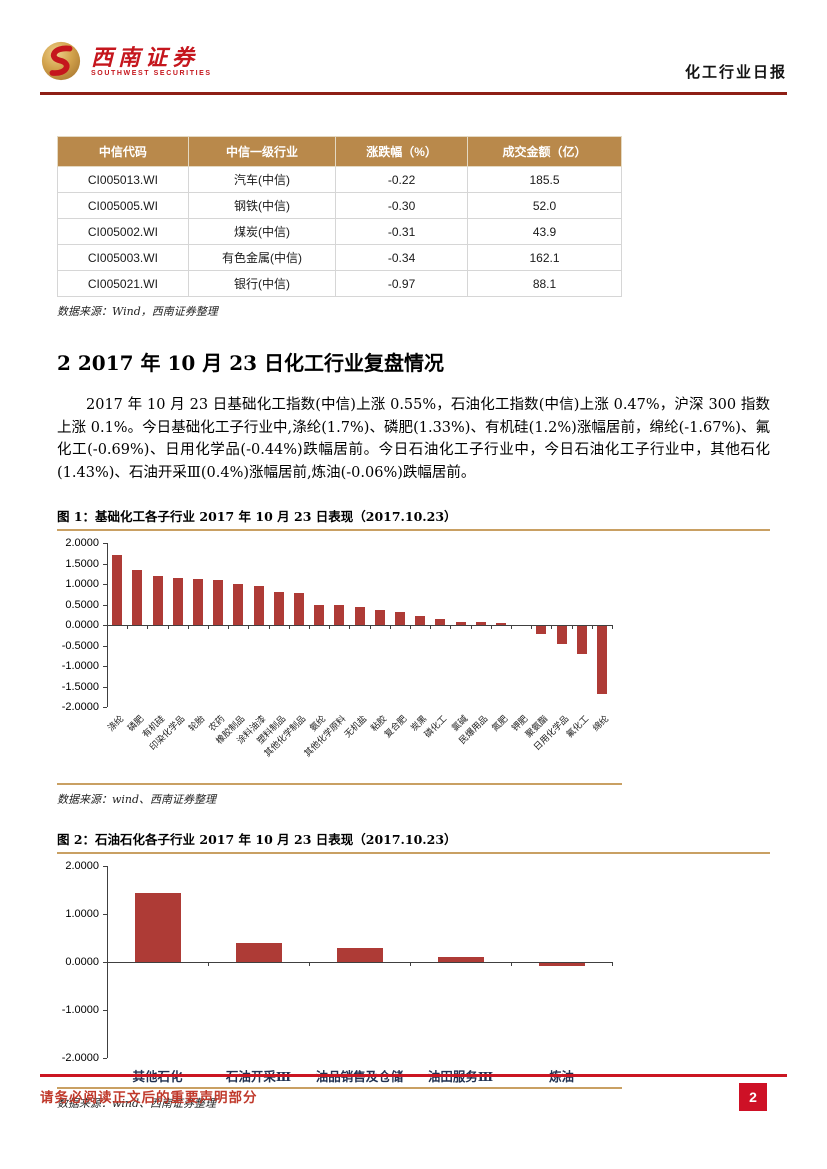 The image size is (827, 1169). Describe the element at coordinates (137, 799) in the screenshot. I see `figure-1-source-note: 数据来源：wind、西南证券整理` at that location.